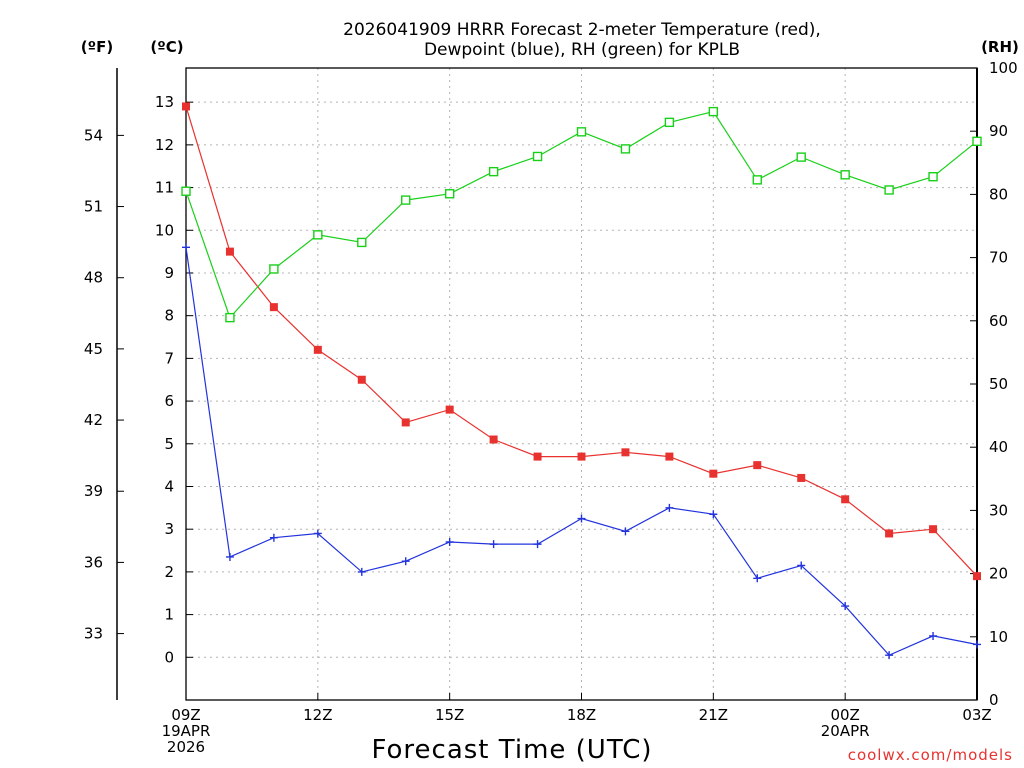 This screenshot has width=1024, height=768. What do you see at coordinates (169, 572) in the screenshot?
I see `celsius-tick-label: 2` at bounding box center [169, 572].